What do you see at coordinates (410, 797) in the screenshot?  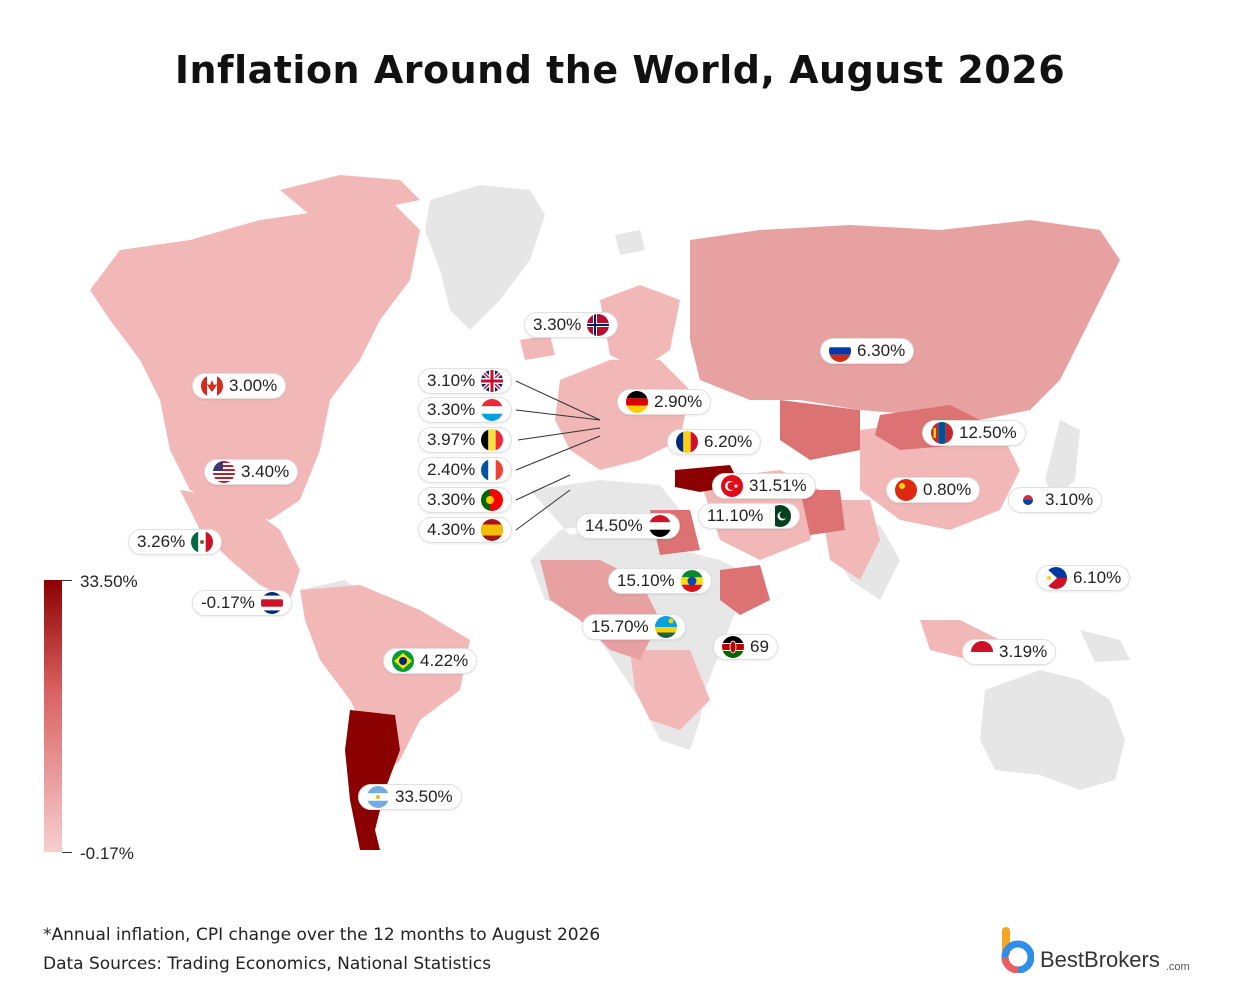 I see `label-argentina: 33.50%` at bounding box center [410, 797].